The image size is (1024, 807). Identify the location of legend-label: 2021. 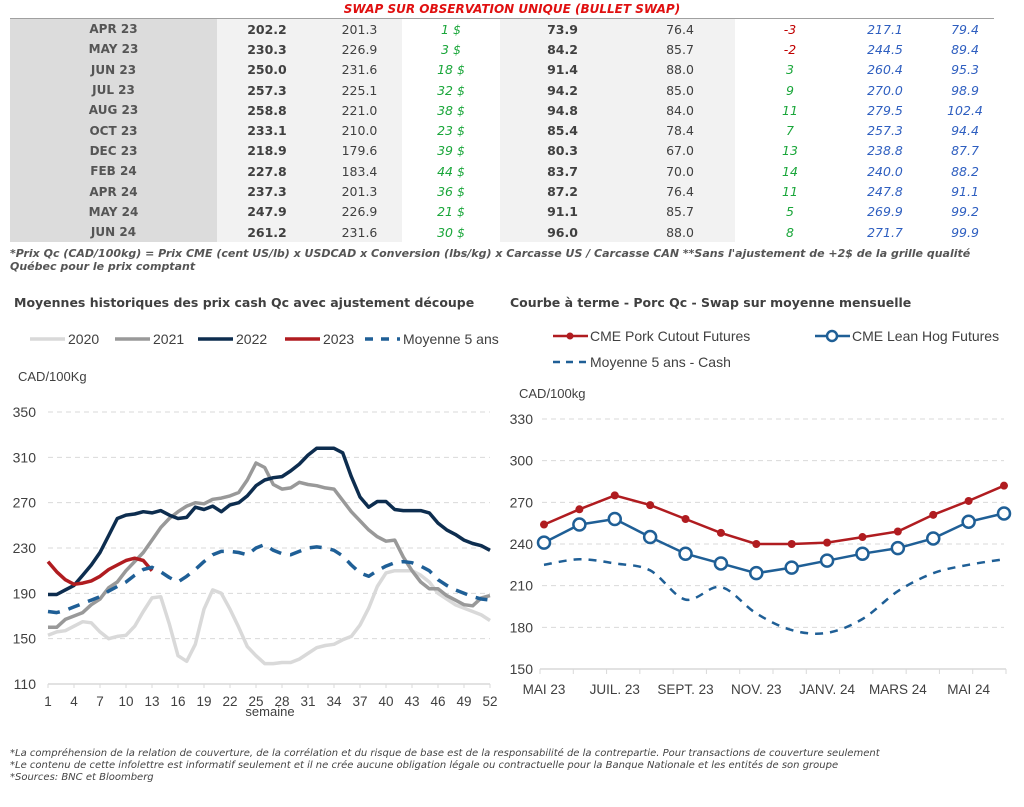
(168, 339).